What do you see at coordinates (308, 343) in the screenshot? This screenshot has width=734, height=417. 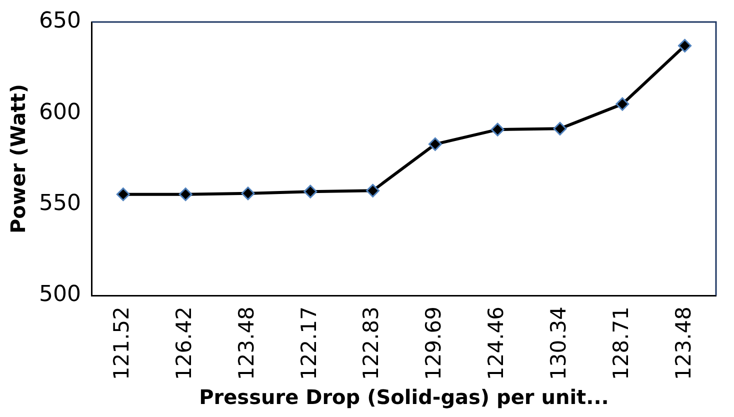 I see `x-tick-label: 122.17` at bounding box center [308, 343].